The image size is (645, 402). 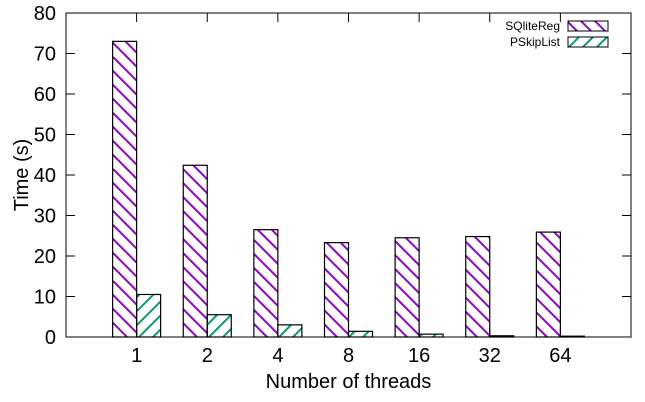 I want to click on y-tick-label: 10, so click(x=45, y=298).